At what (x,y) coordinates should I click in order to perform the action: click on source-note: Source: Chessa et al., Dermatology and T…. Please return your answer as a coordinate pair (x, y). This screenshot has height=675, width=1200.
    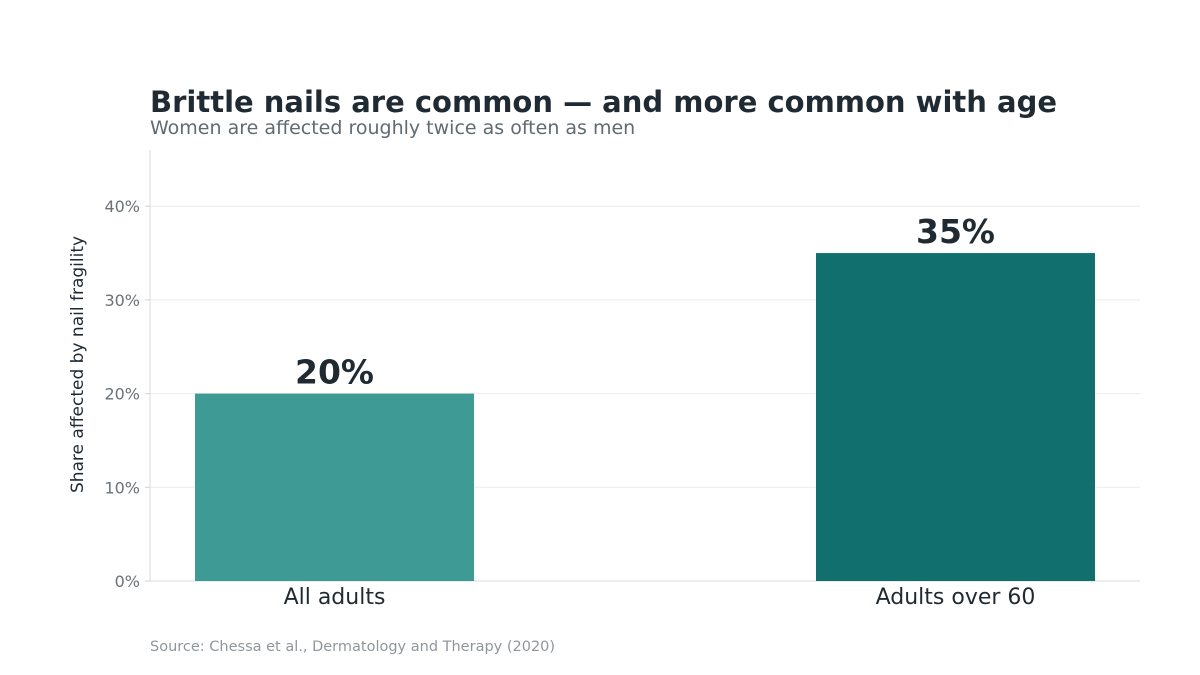
    Looking at the image, I should click on (352, 647).